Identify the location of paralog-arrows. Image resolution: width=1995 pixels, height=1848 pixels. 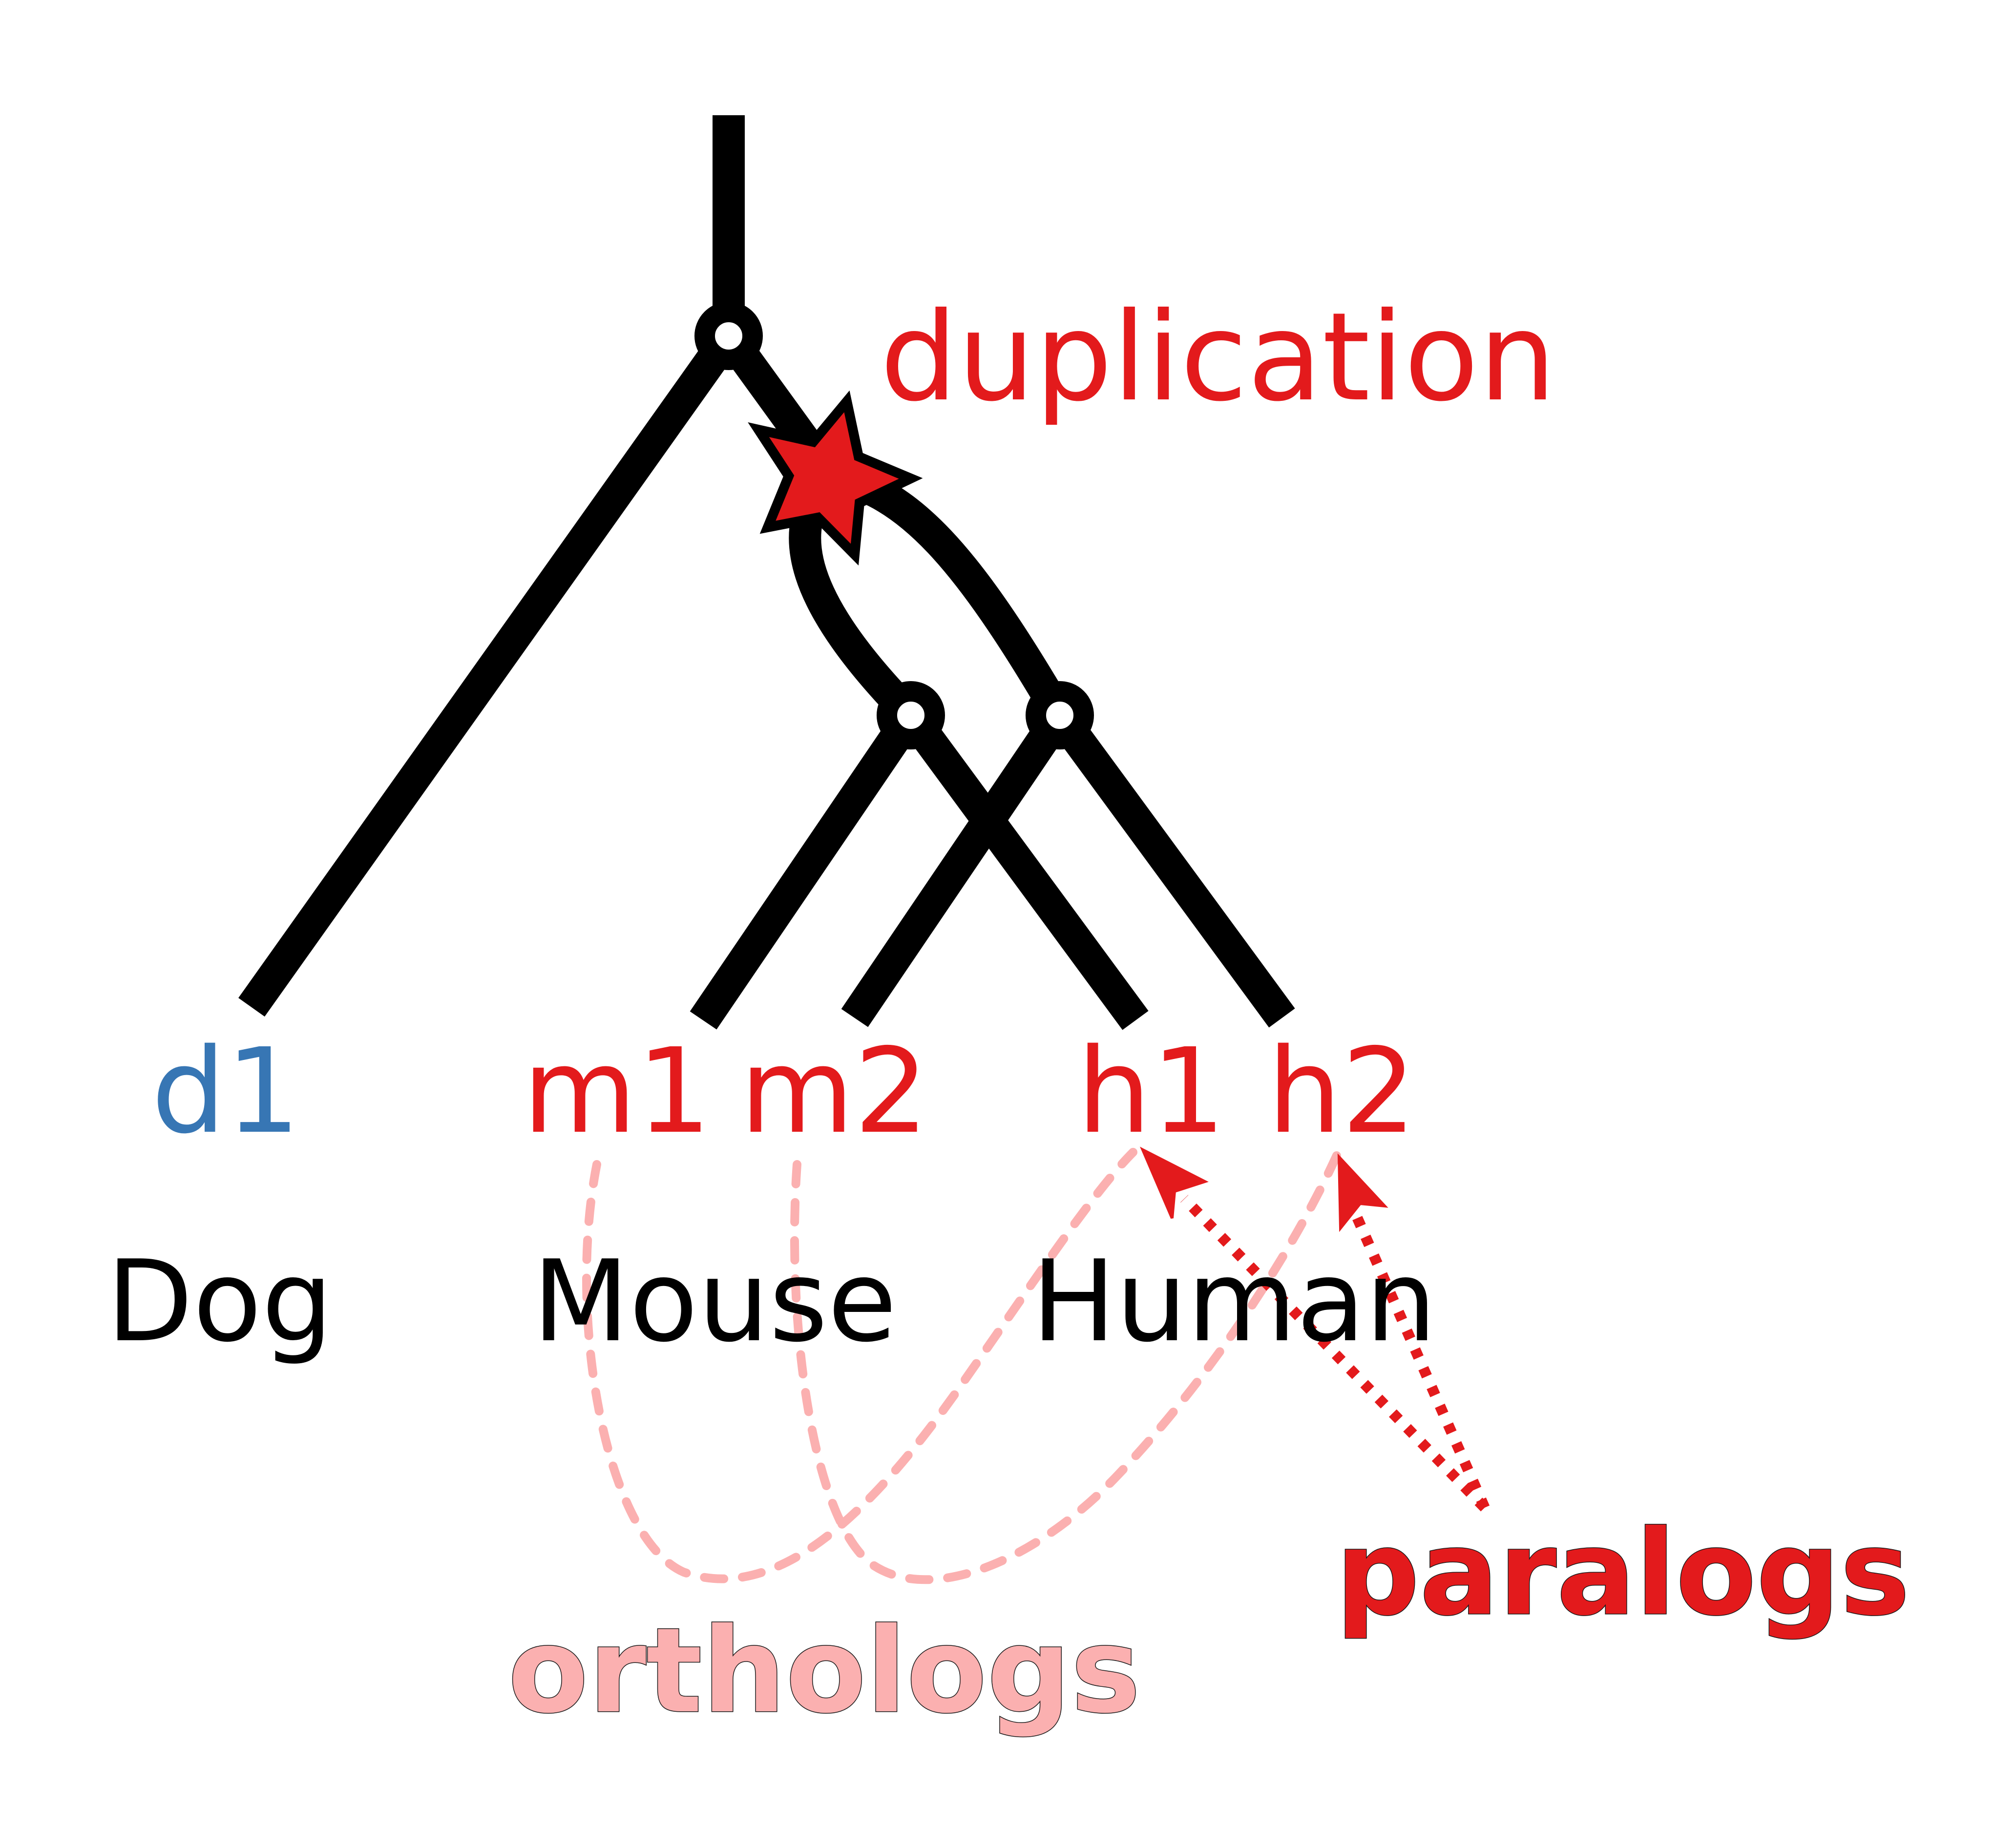
(1335, 1353).